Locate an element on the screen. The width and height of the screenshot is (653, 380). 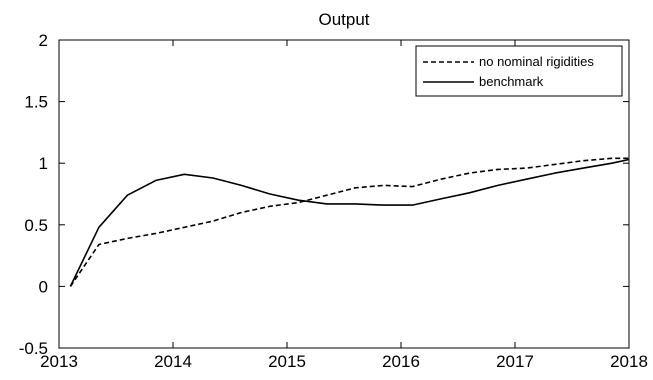
y-tick-label: 1 is located at coordinates (43, 163).